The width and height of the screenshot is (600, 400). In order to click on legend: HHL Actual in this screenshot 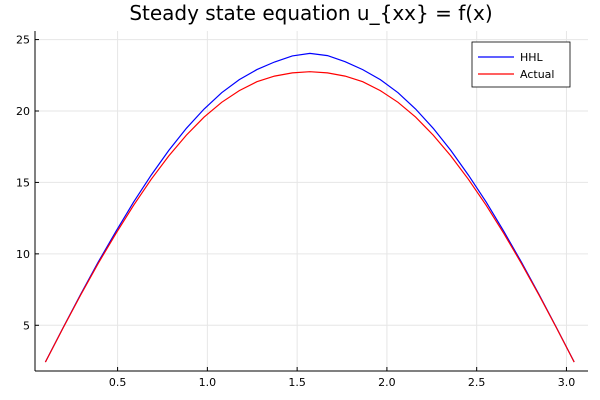, I will do `click(521, 64)`.